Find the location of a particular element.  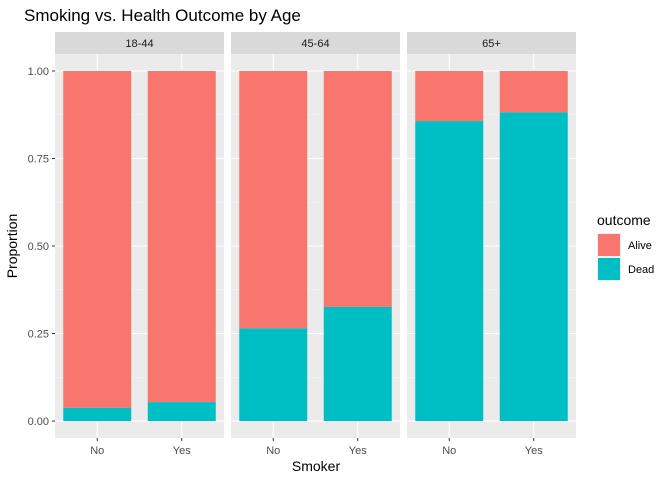

legend-label-alive: Alive is located at coordinates (640, 246).